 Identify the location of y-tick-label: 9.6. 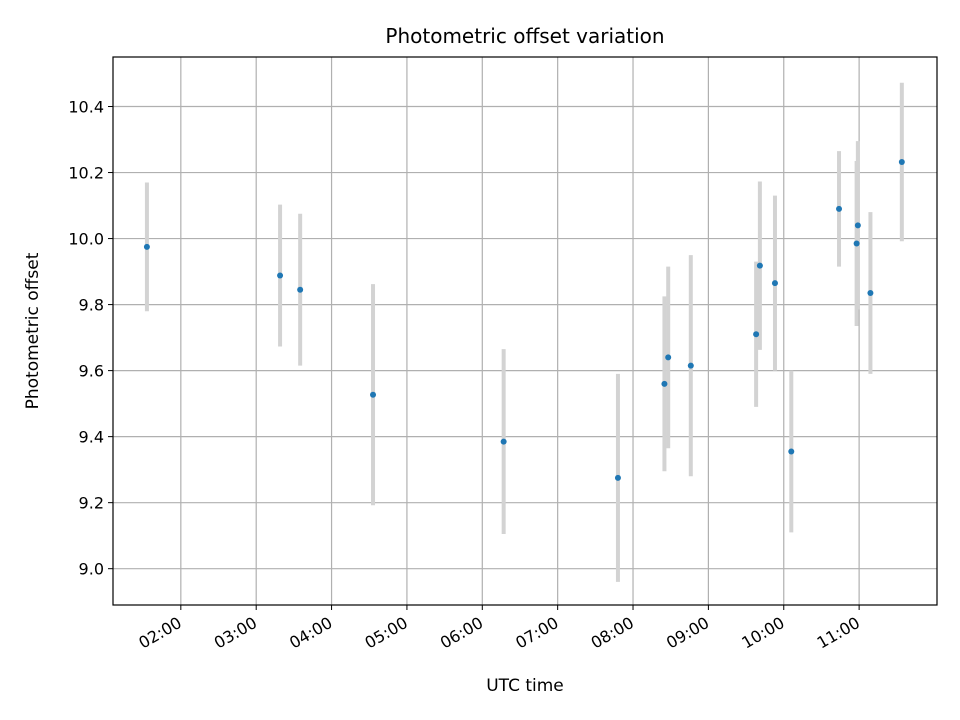
(91, 371).